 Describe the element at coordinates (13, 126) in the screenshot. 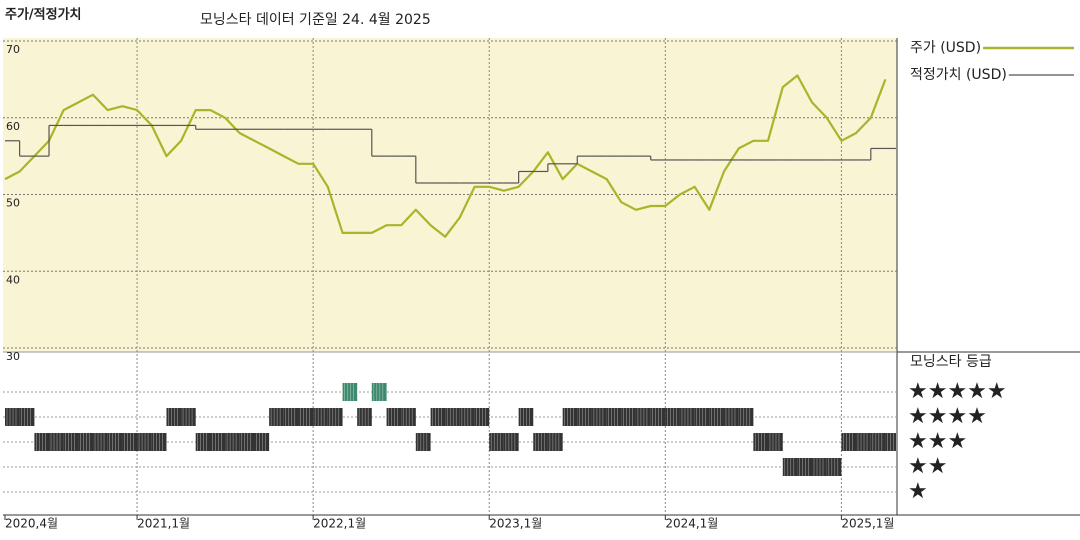

I see `y-tick-label: 60` at that location.